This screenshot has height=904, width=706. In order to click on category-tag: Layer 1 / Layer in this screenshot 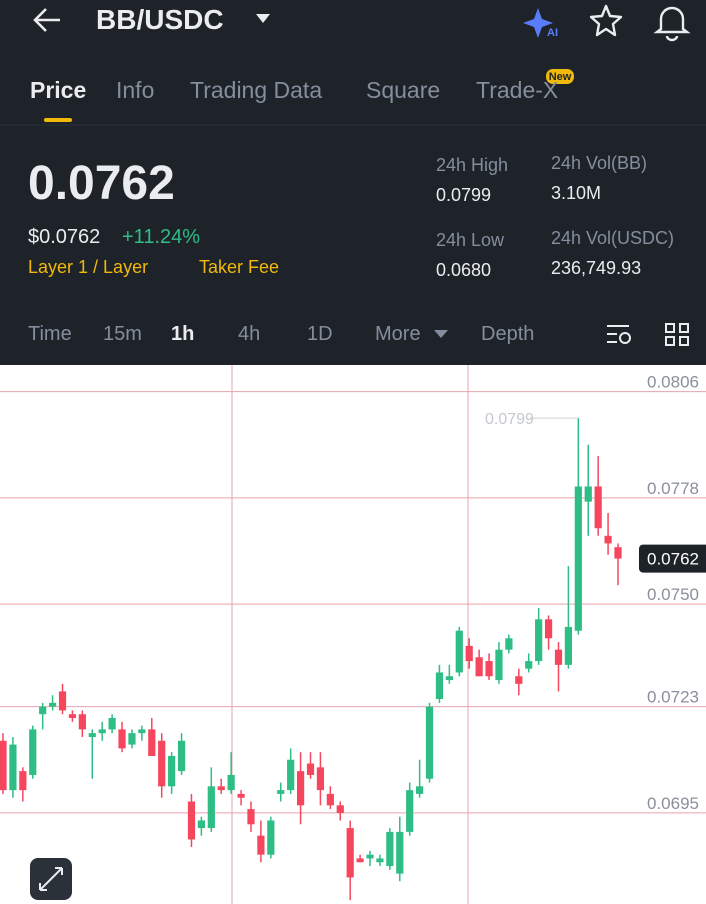, I will do `click(88, 267)`.